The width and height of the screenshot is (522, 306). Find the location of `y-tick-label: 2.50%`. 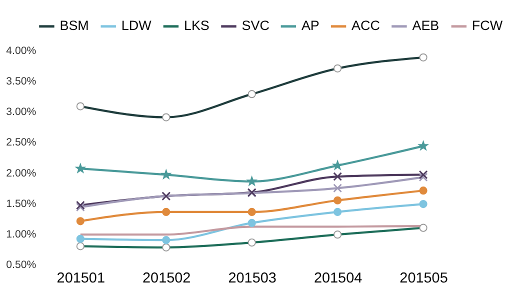

y-tick-label: 2.50% is located at coordinates (21, 142).